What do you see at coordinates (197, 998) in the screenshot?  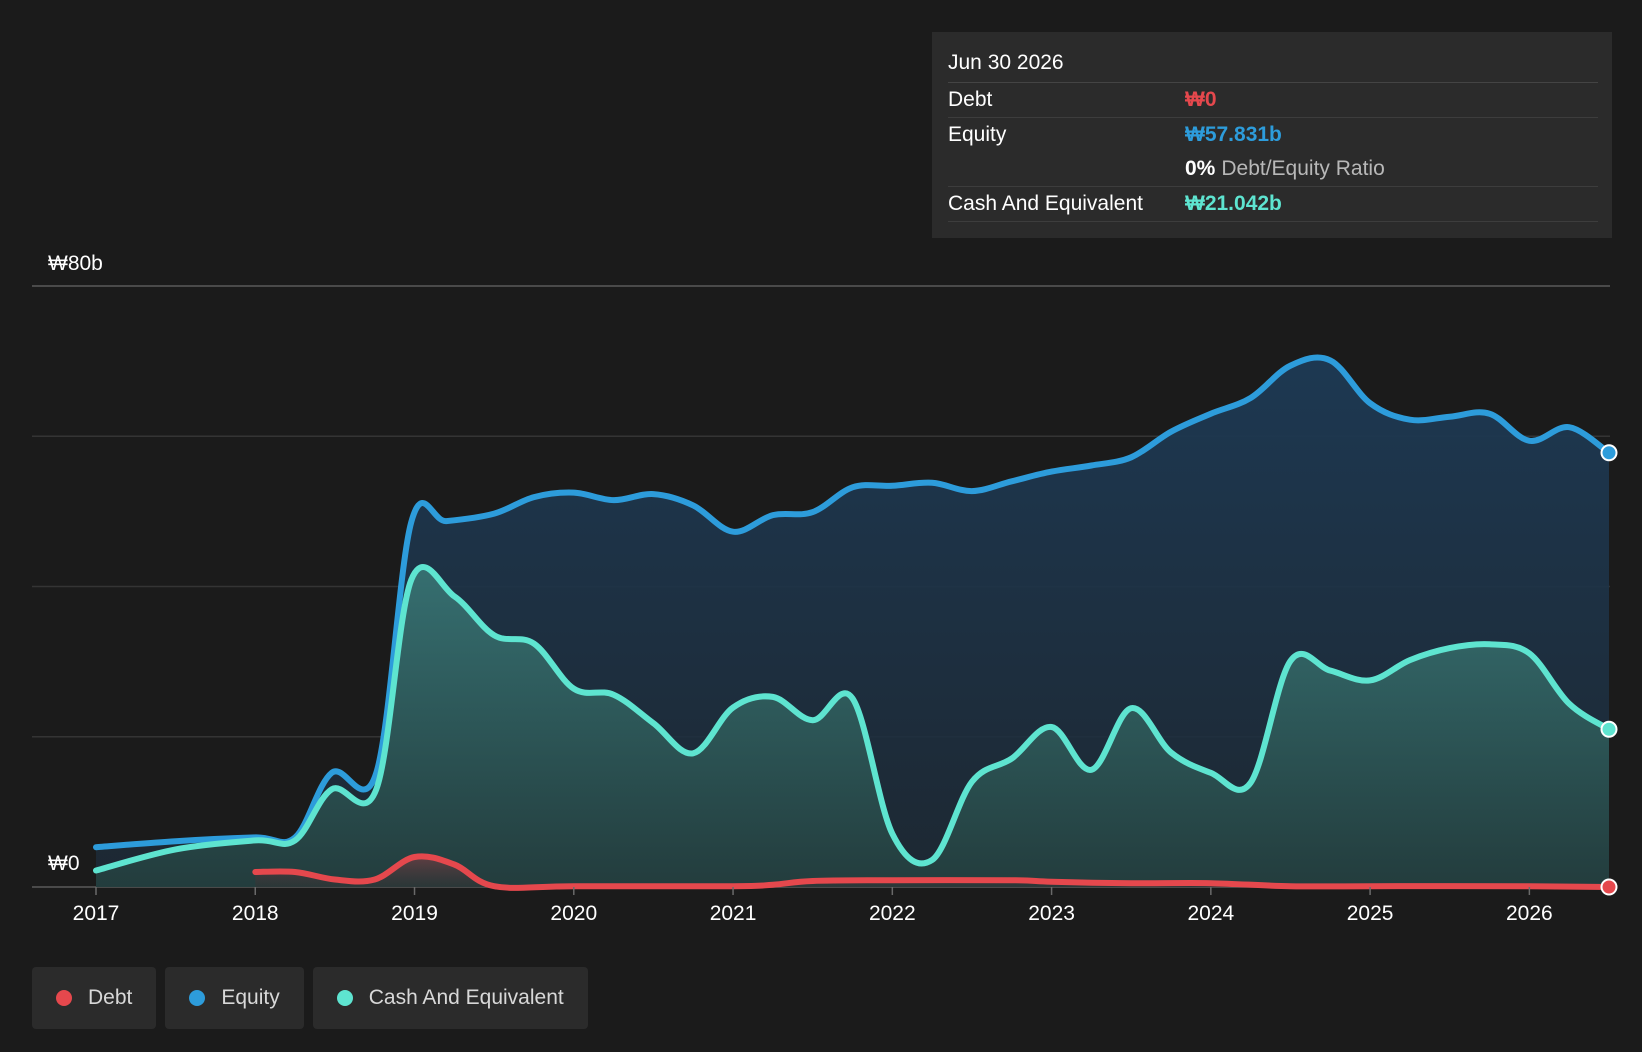 I see `legend-equity-dot-icon` at bounding box center [197, 998].